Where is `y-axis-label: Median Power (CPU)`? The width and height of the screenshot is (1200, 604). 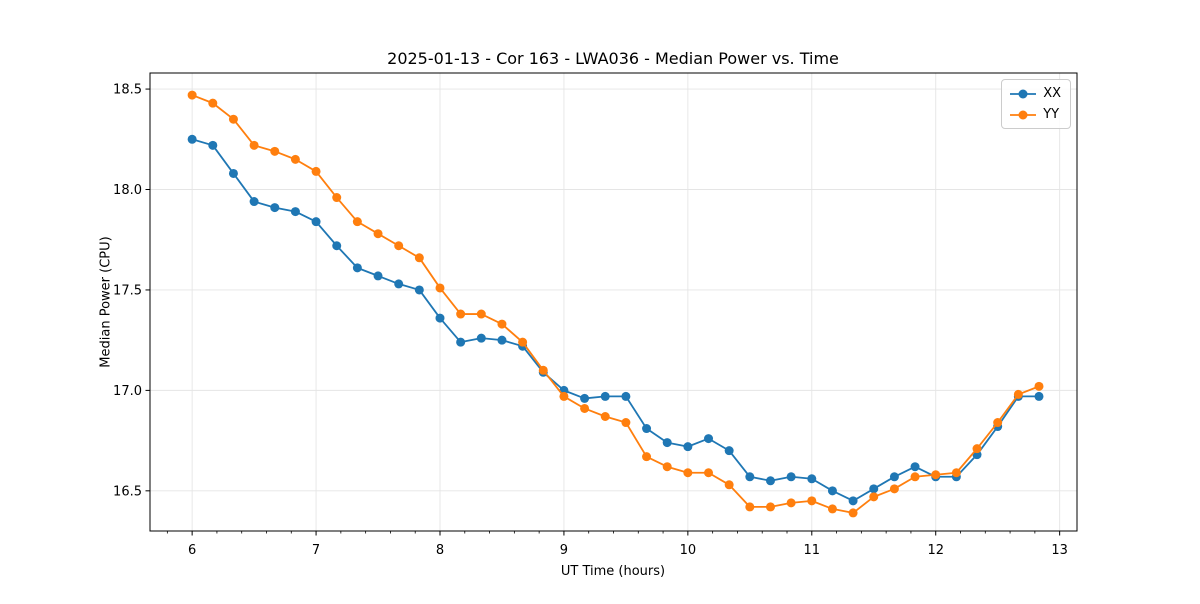 y-axis-label: Median Power (CPU) is located at coordinates (106, 302).